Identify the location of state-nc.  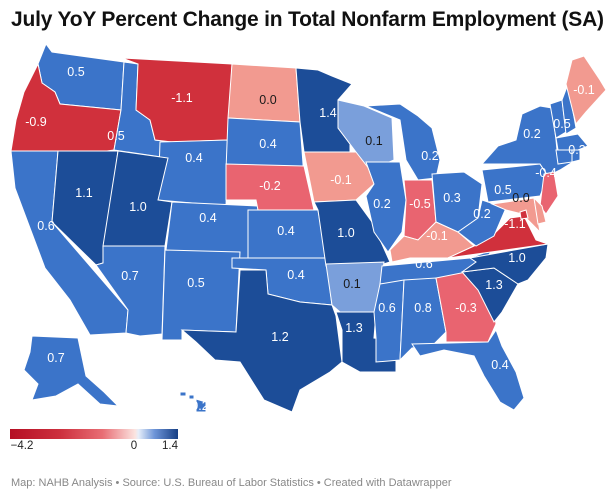
(505, 264).